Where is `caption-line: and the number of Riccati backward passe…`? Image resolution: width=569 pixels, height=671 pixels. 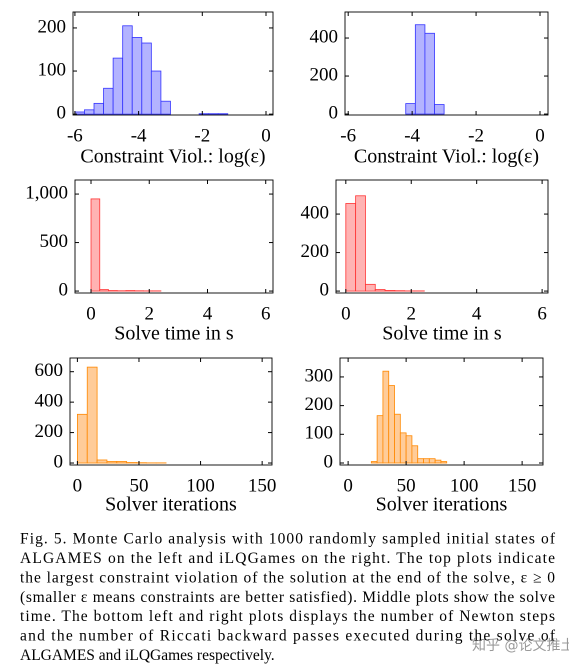 caption-line: and the number of Riccati backward passe… is located at coordinates (288, 636).